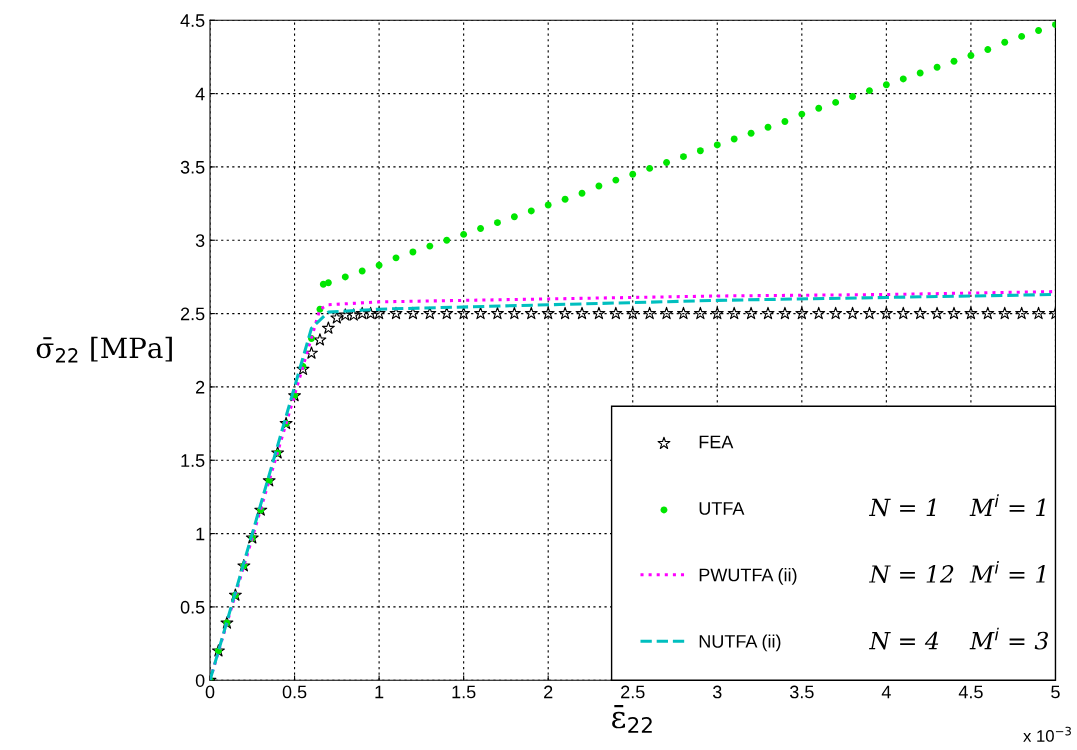 Image resolution: width=1077 pixels, height=750 pixels. What do you see at coordinates (200, 387) in the screenshot?
I see `y-tick-label: 2` at bounding box center [200, 387].